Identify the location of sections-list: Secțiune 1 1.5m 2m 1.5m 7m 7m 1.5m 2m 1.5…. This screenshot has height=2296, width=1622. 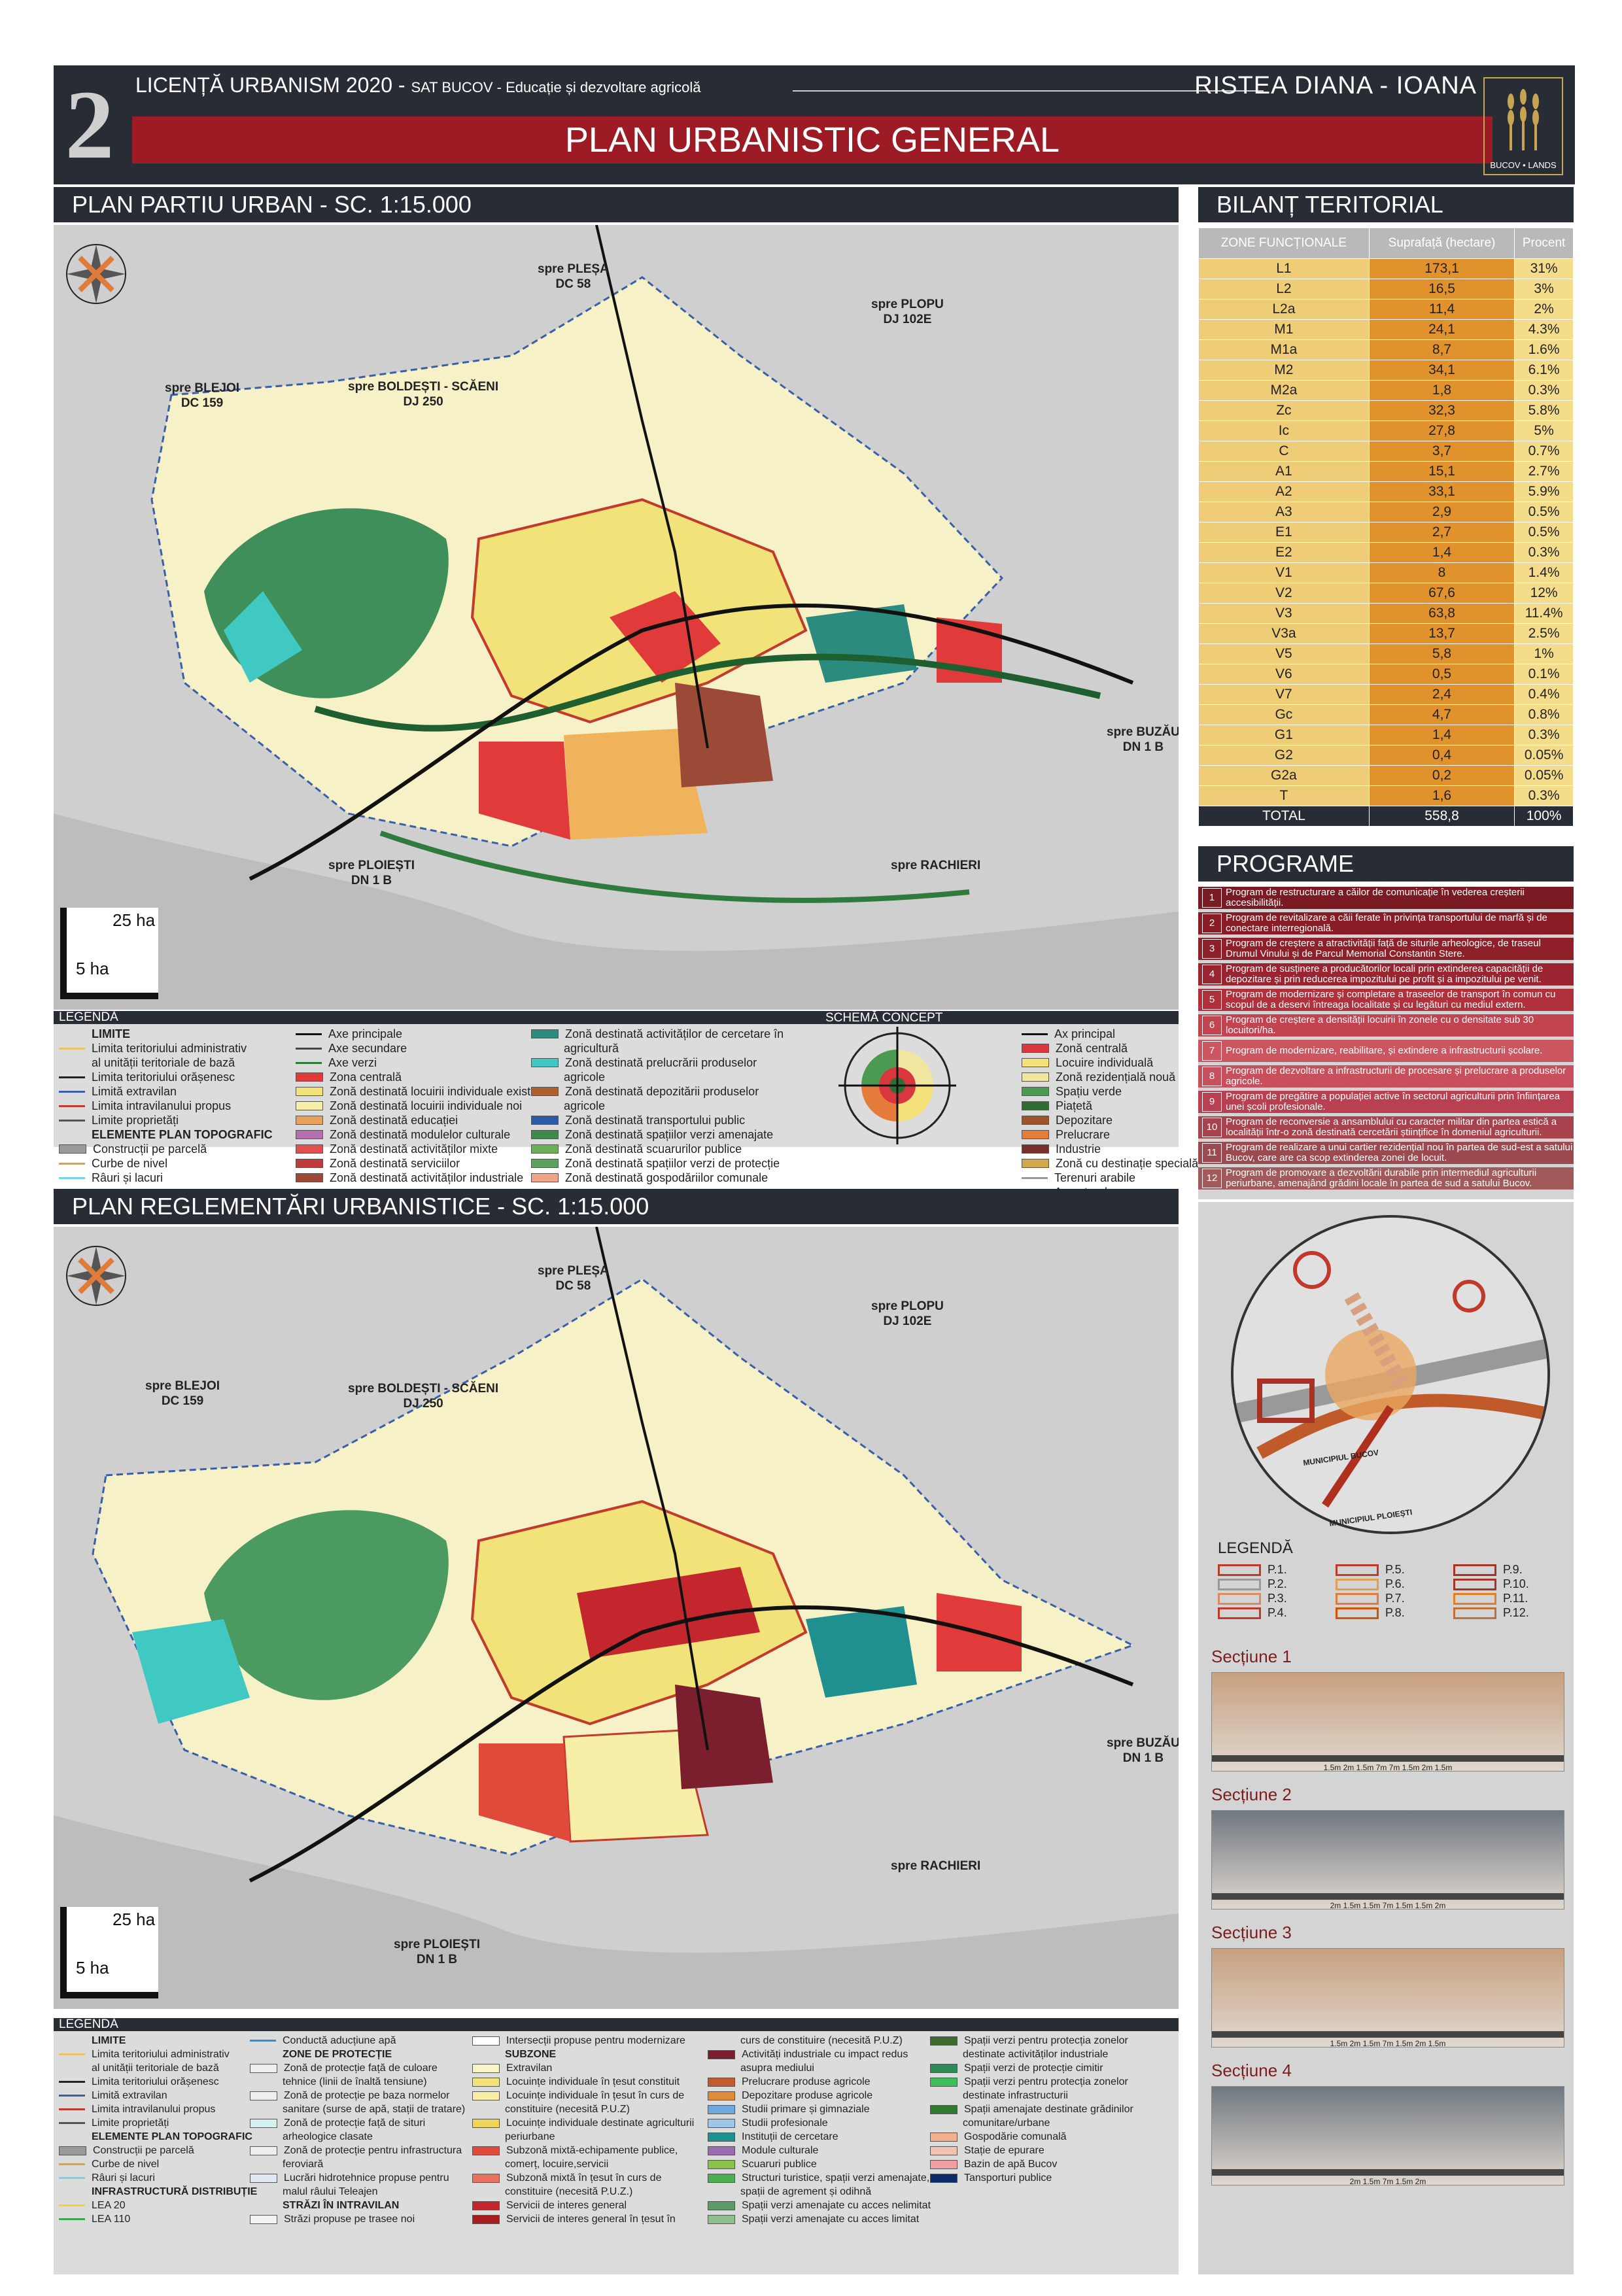
(1387, 1923).